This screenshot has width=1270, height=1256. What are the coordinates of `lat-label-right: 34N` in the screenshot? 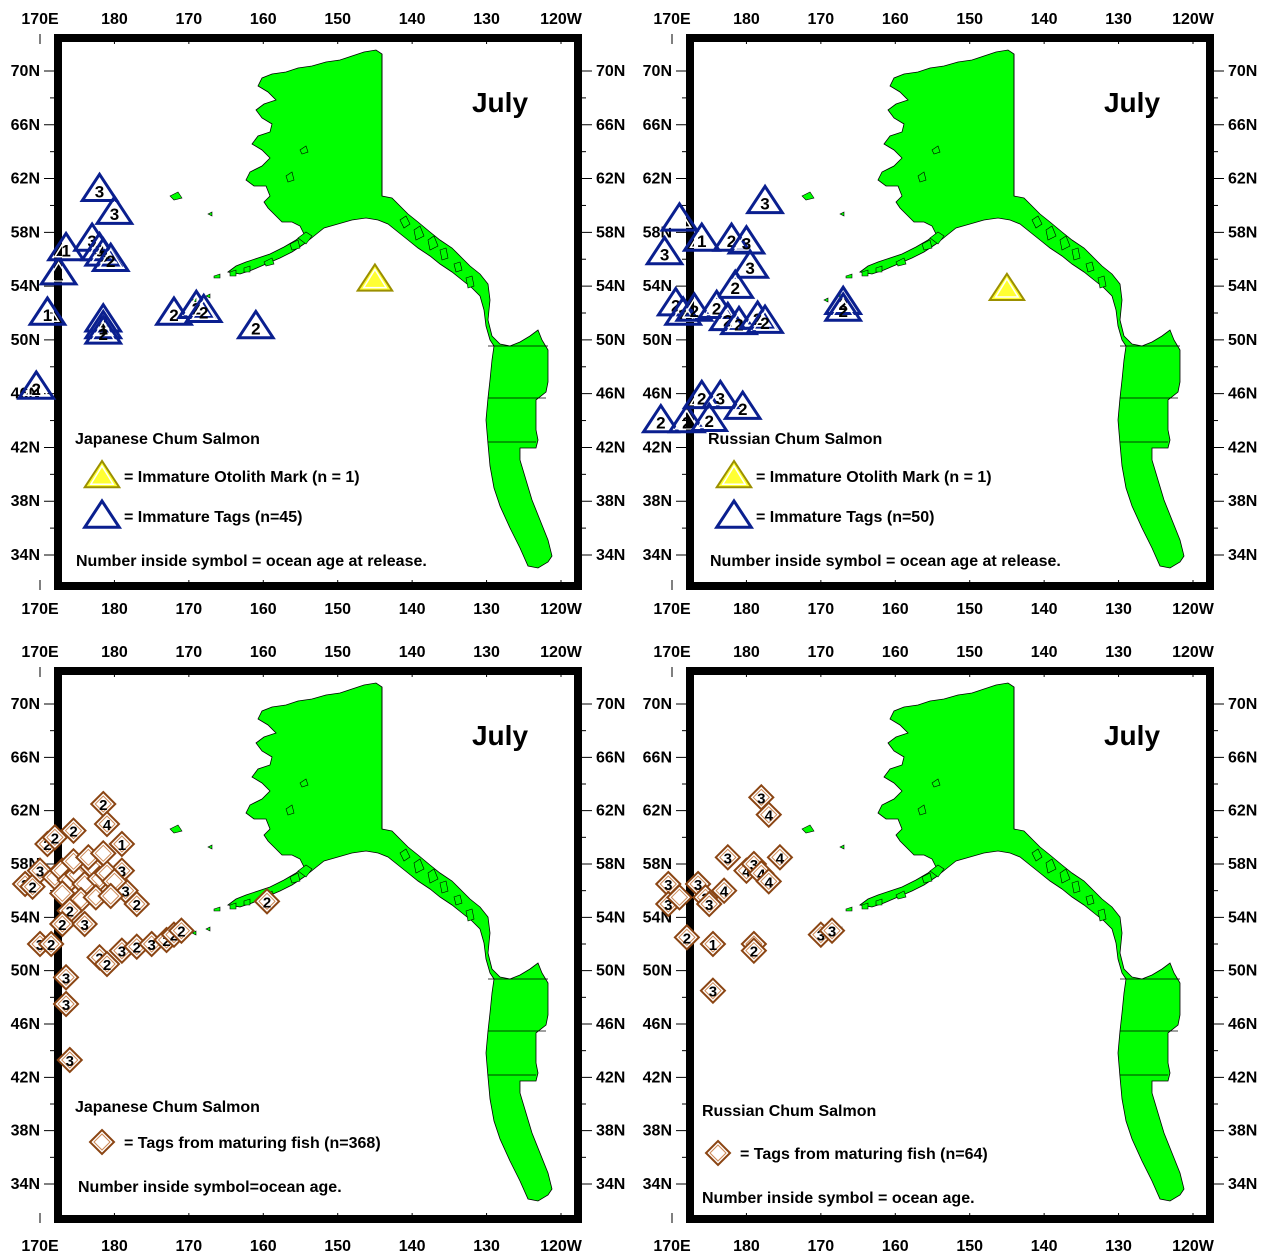 It's located at (1242, 1184).